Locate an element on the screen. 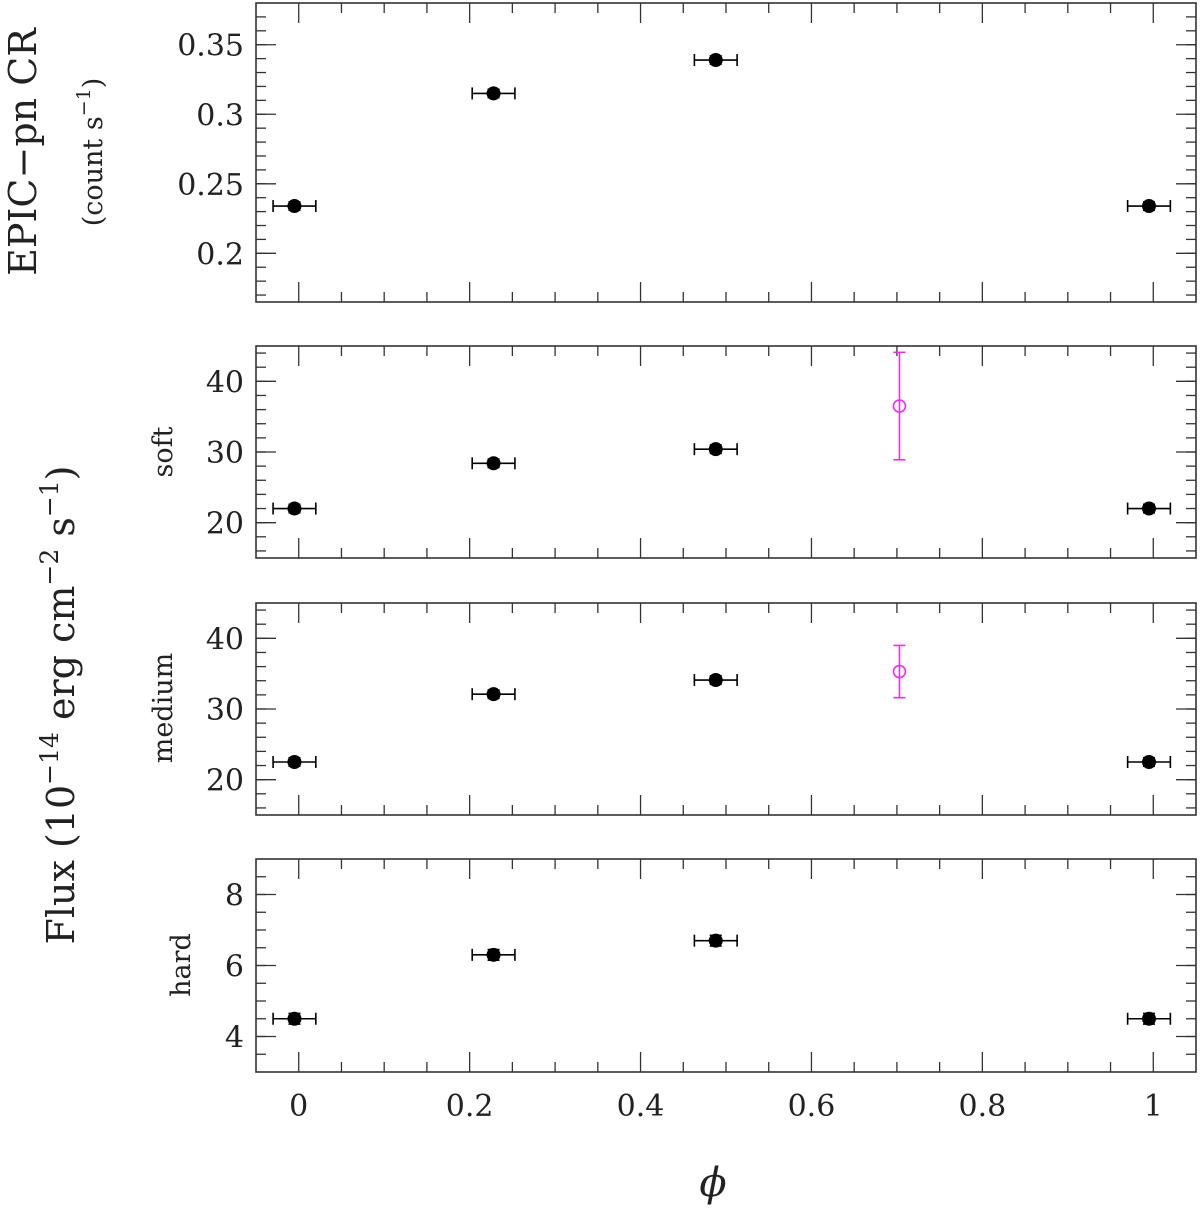 This screenshot has width=1200, height=1209. soft-panel: 20 30 40 is located at coordinates (701, 452).